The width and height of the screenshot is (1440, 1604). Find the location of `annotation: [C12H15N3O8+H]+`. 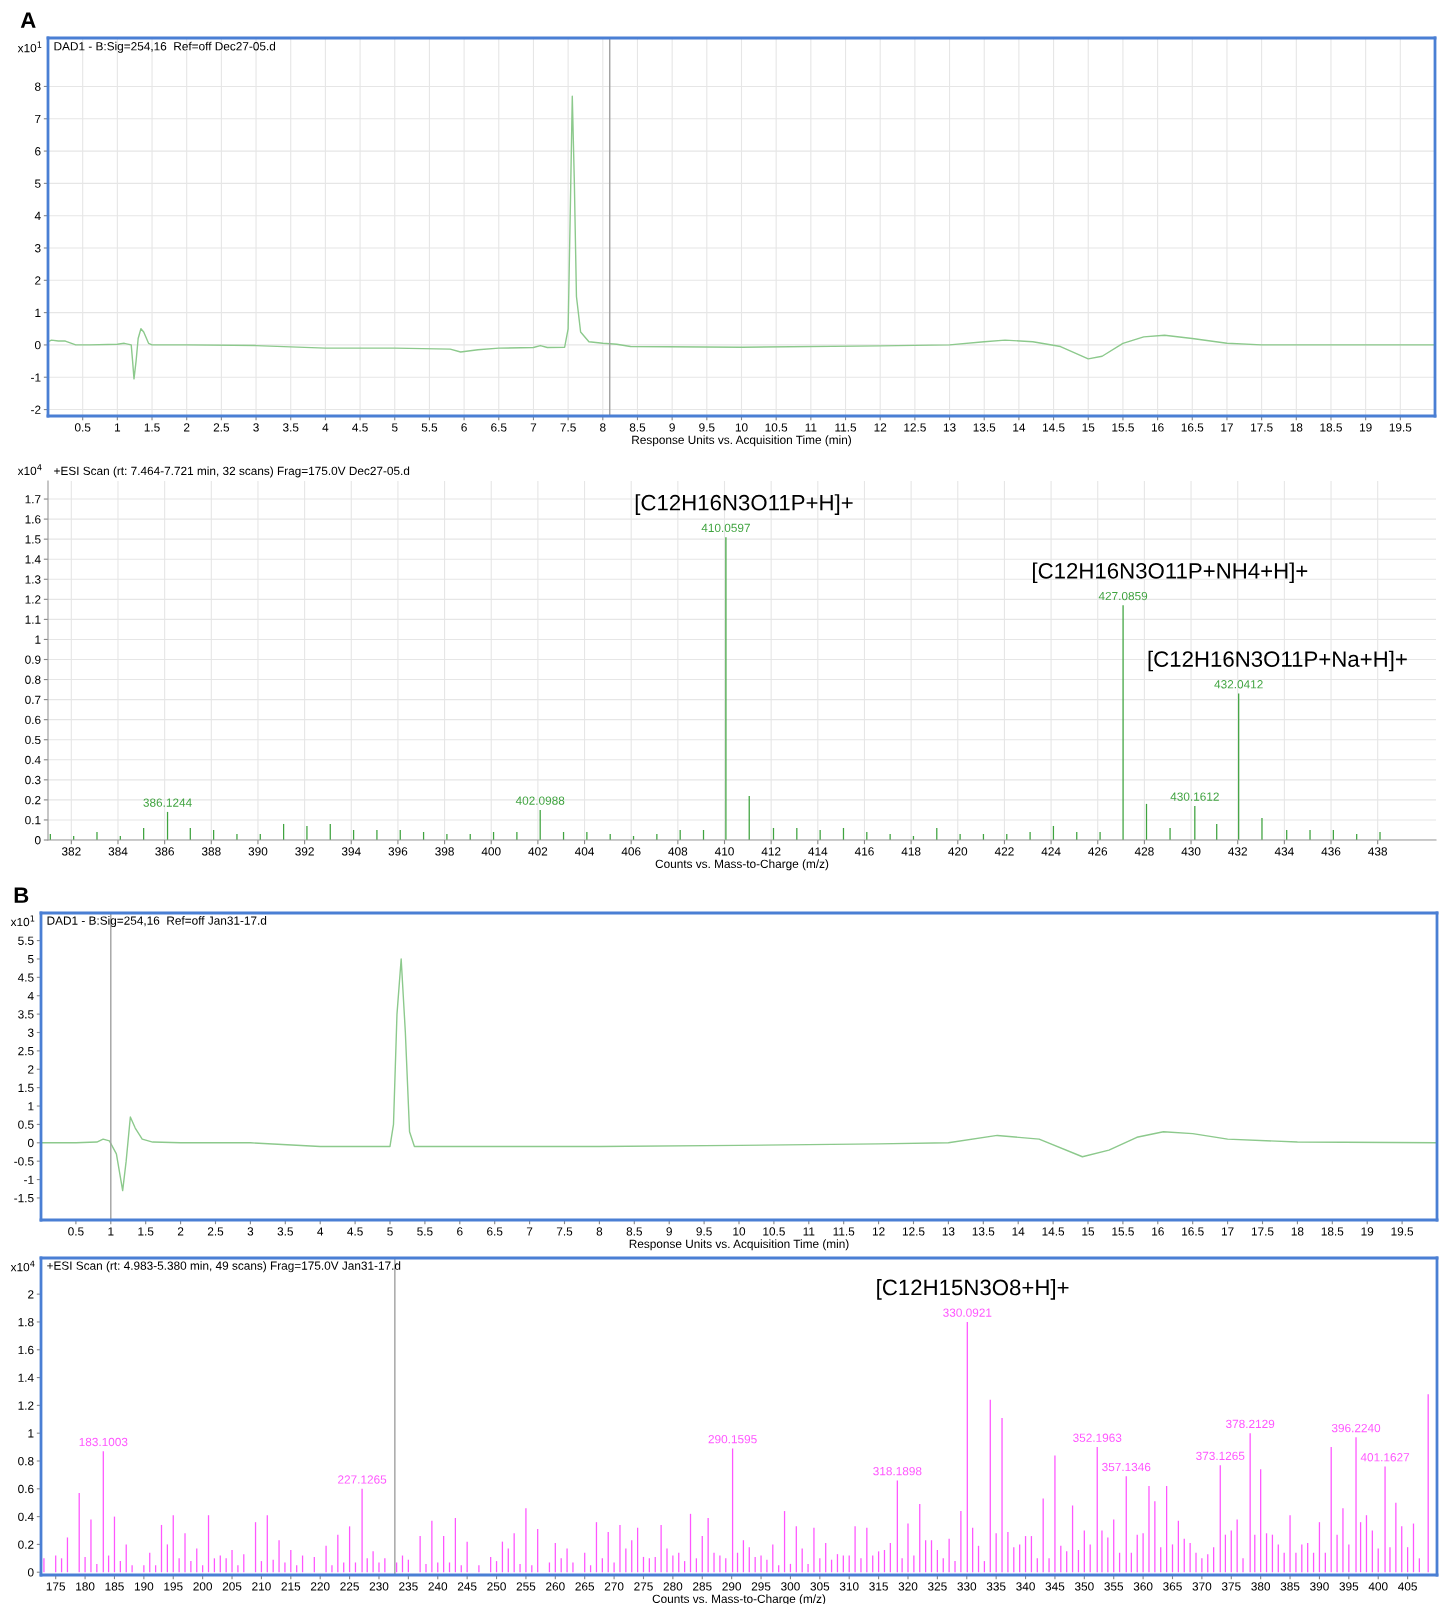

annotation: [C12H15N3O8+H]+ is located at coordinates (973, 1289).